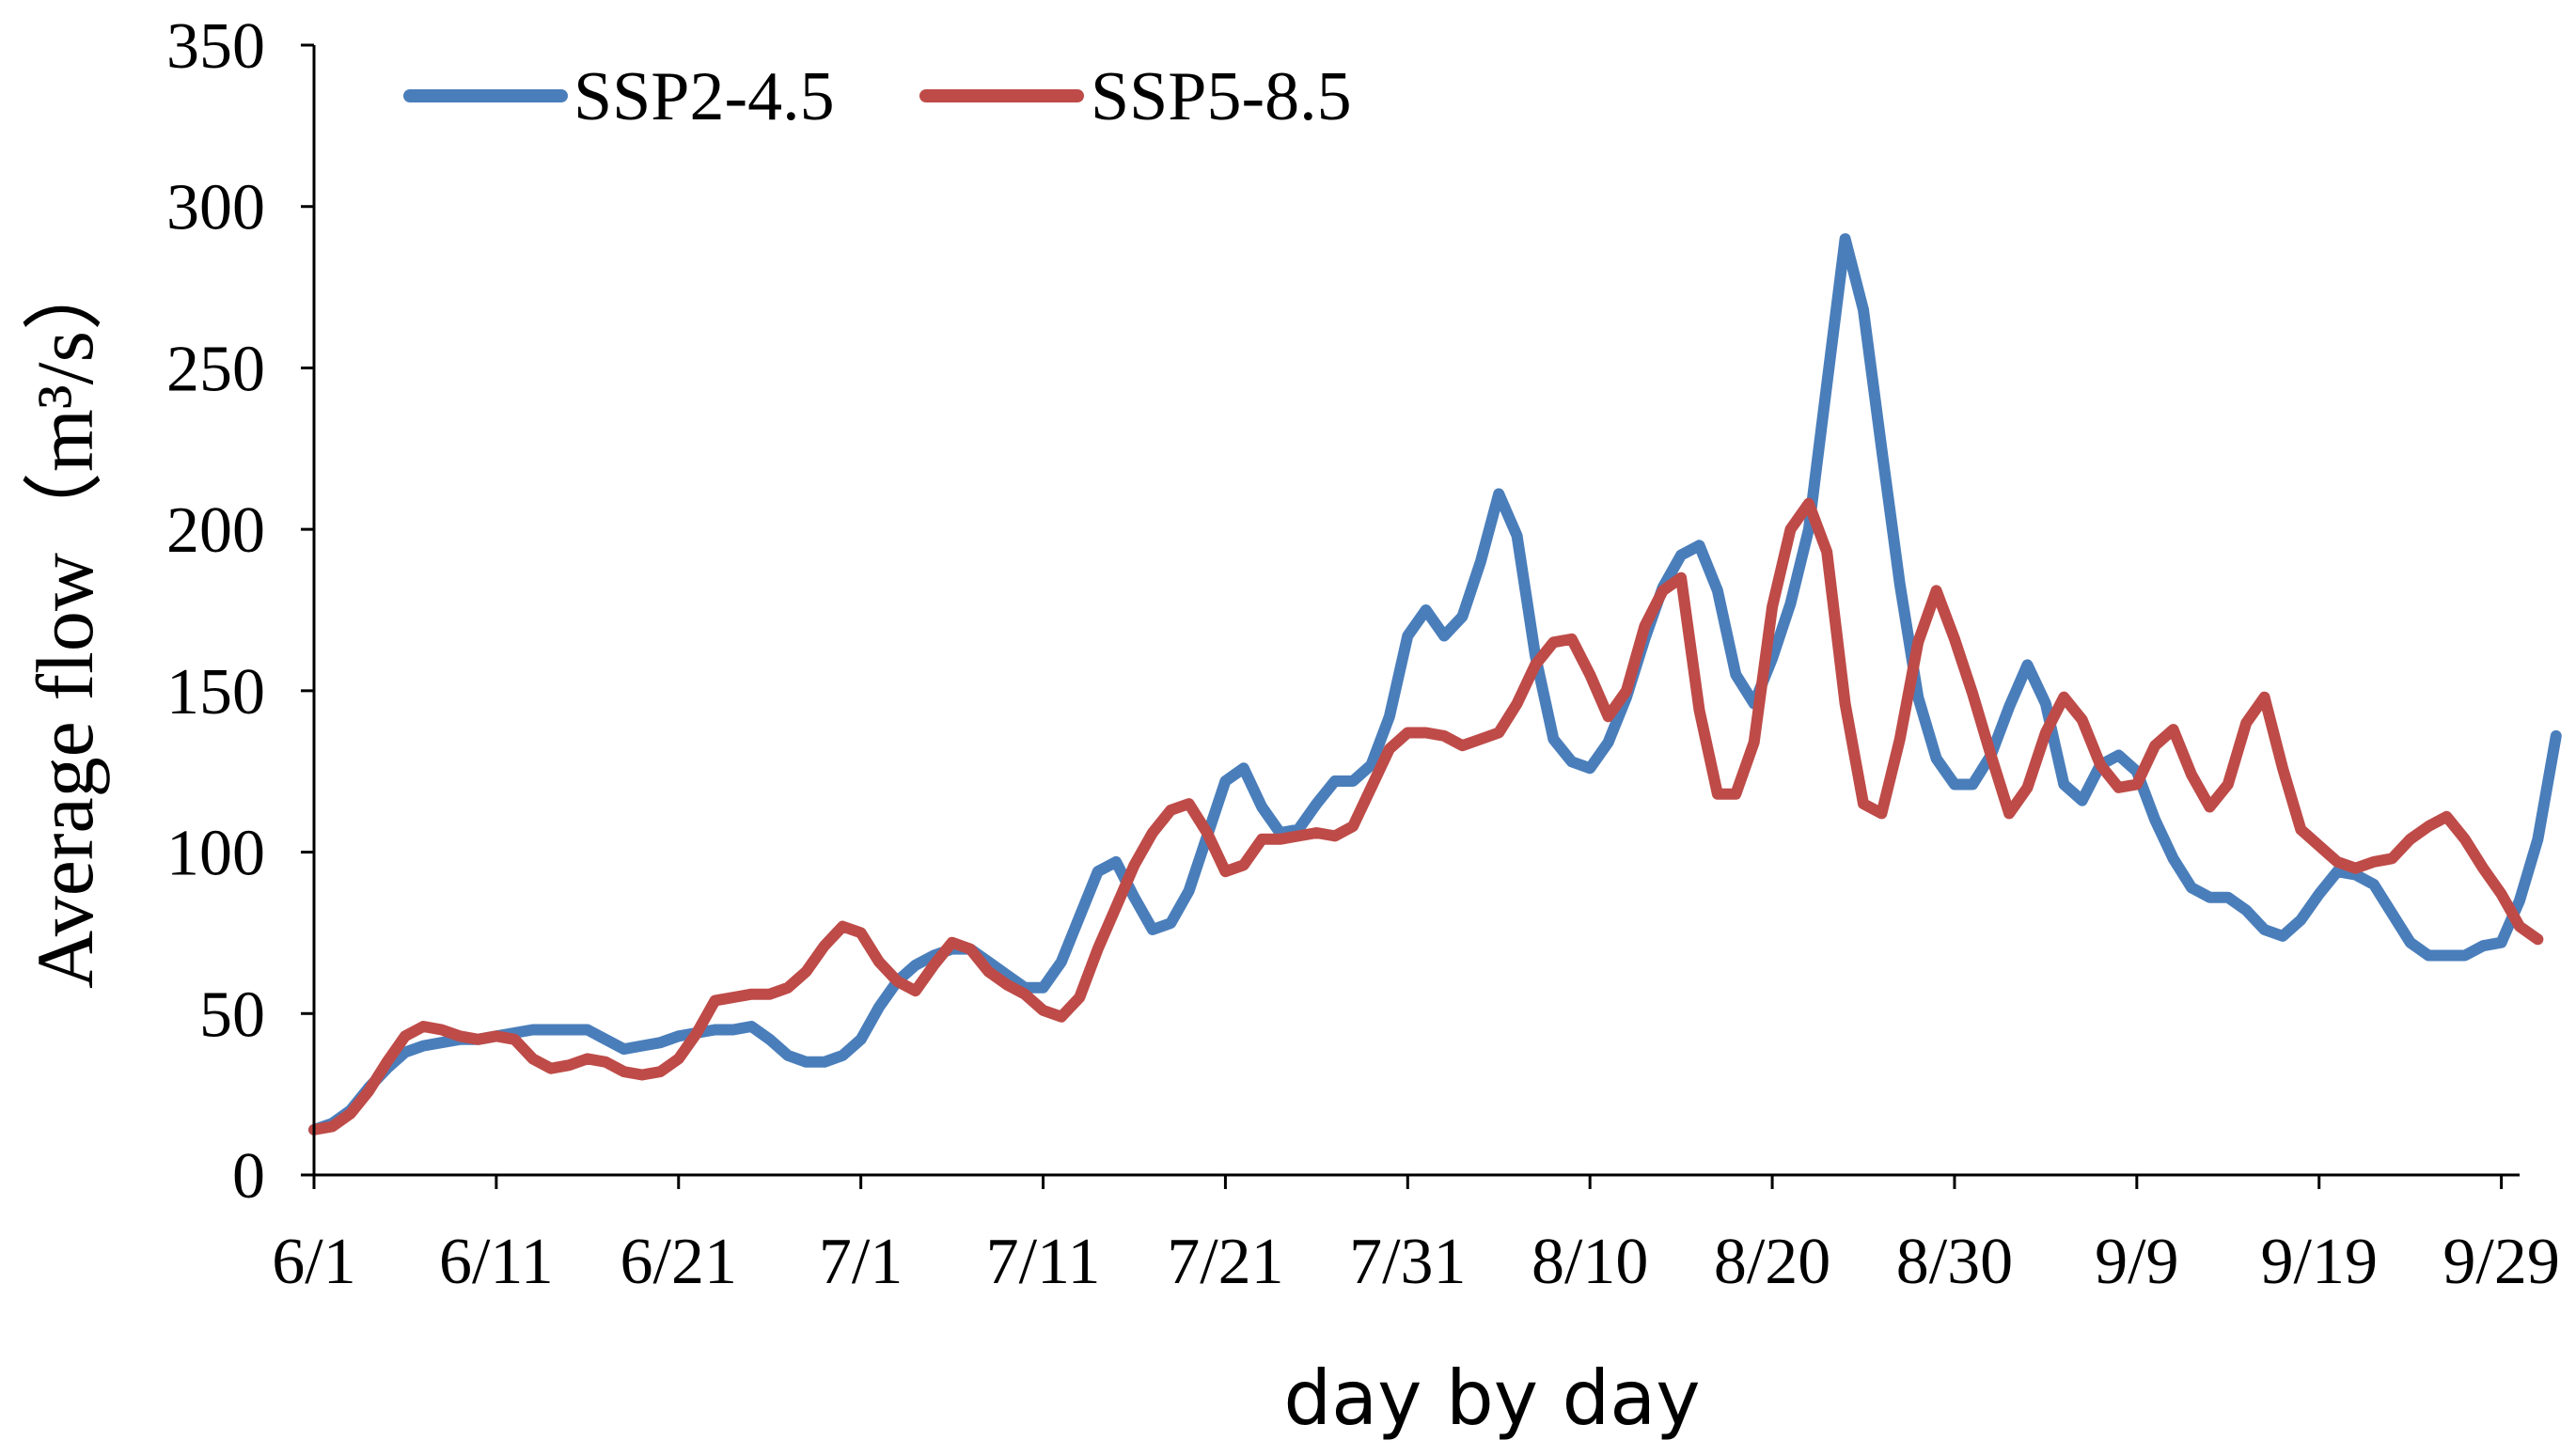 The width and height of the screenshot is (2576, 1456). What do you see at coordinates (1492, 1398) in the screenshot?
I see `x-axis-label: day by day` at bounding box center [1492, 1398].